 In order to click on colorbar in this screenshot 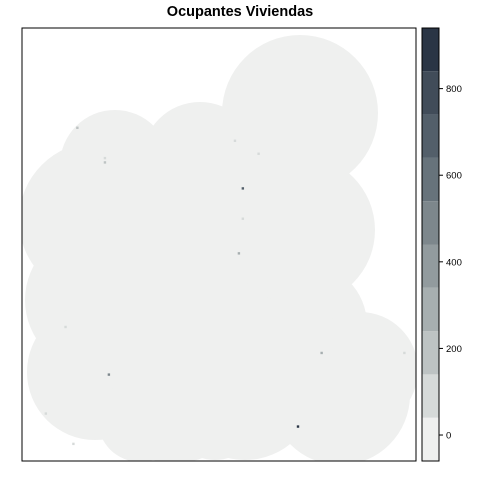, I will do `click(430, 244)`.